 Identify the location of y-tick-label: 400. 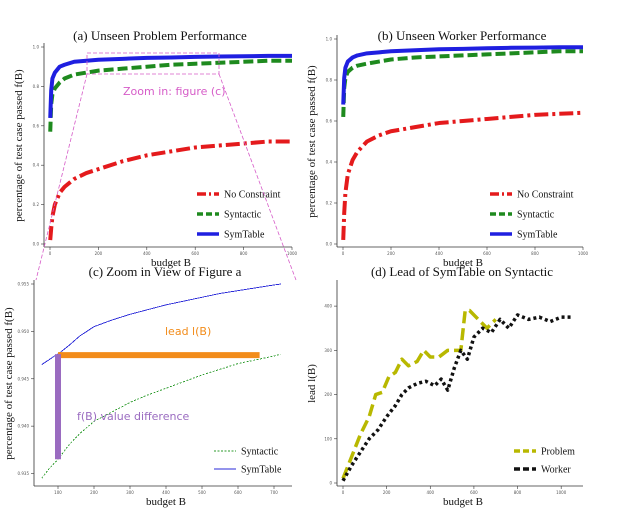
(328, 306).